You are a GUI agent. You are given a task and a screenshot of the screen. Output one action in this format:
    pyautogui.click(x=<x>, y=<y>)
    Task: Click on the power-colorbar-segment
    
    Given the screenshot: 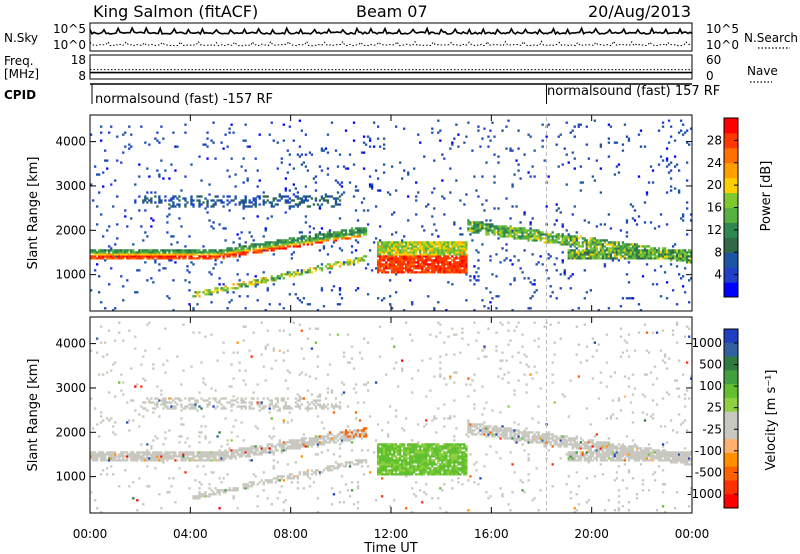 What is the action you would take?
    pyautogui.click(x=731, y=215)
    